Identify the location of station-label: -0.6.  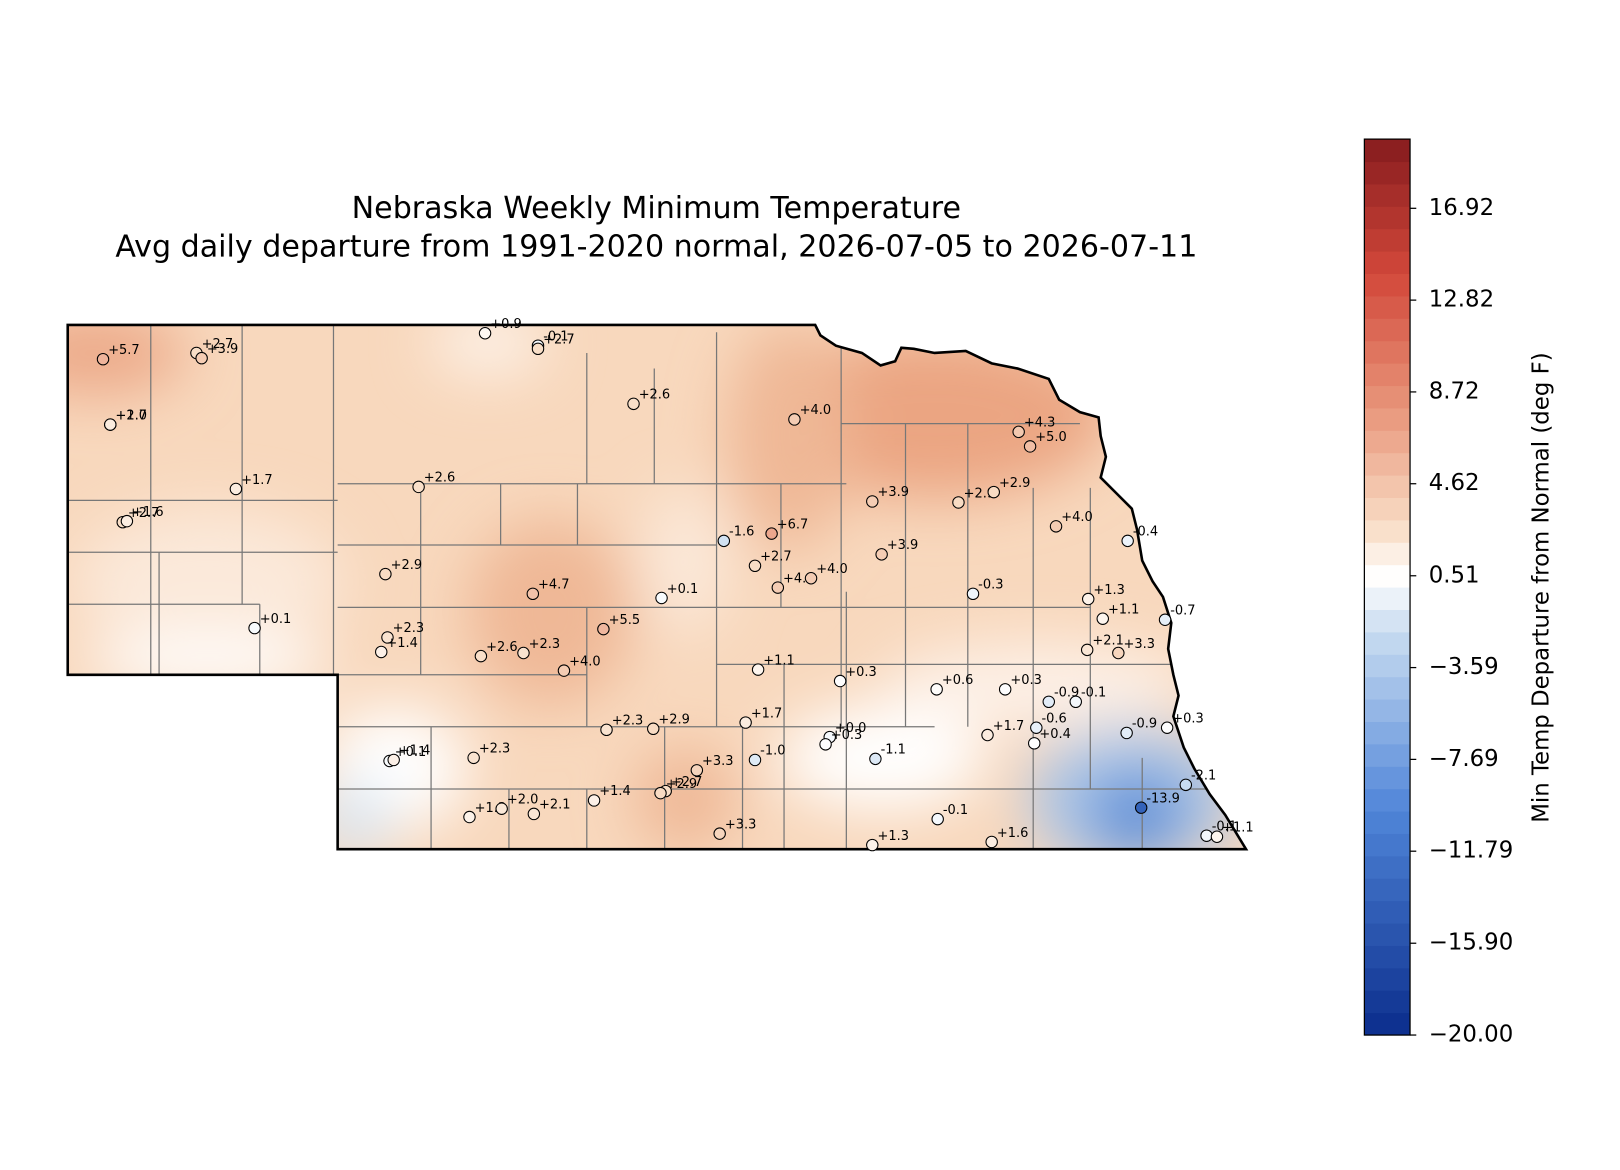
(1054, 719).